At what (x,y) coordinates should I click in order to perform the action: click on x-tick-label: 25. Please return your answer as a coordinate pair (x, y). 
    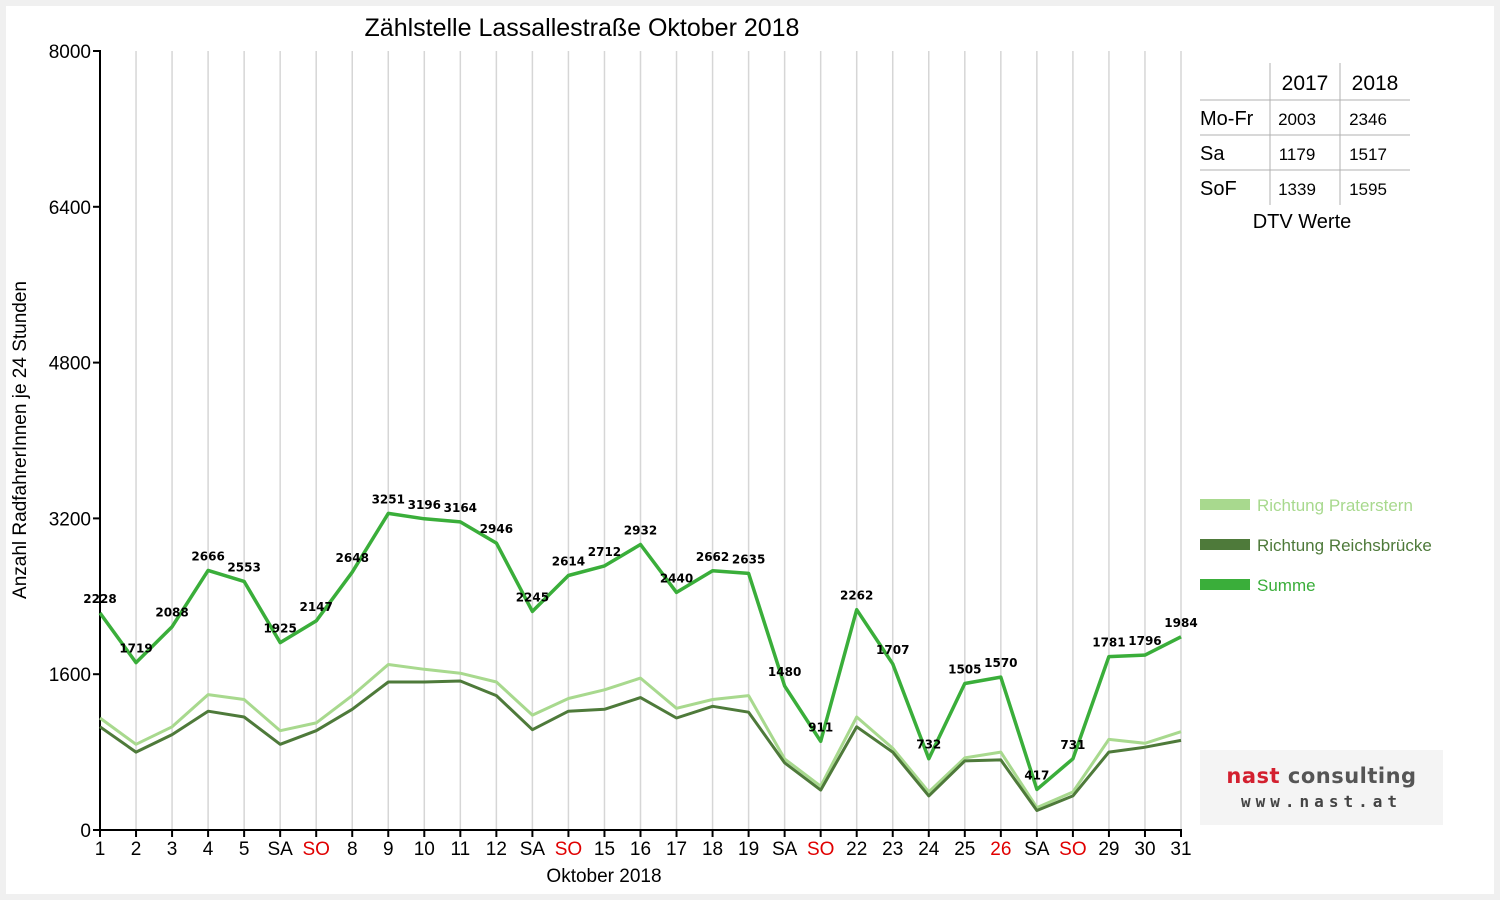
    Looking at the image, I should click on (964, 849).